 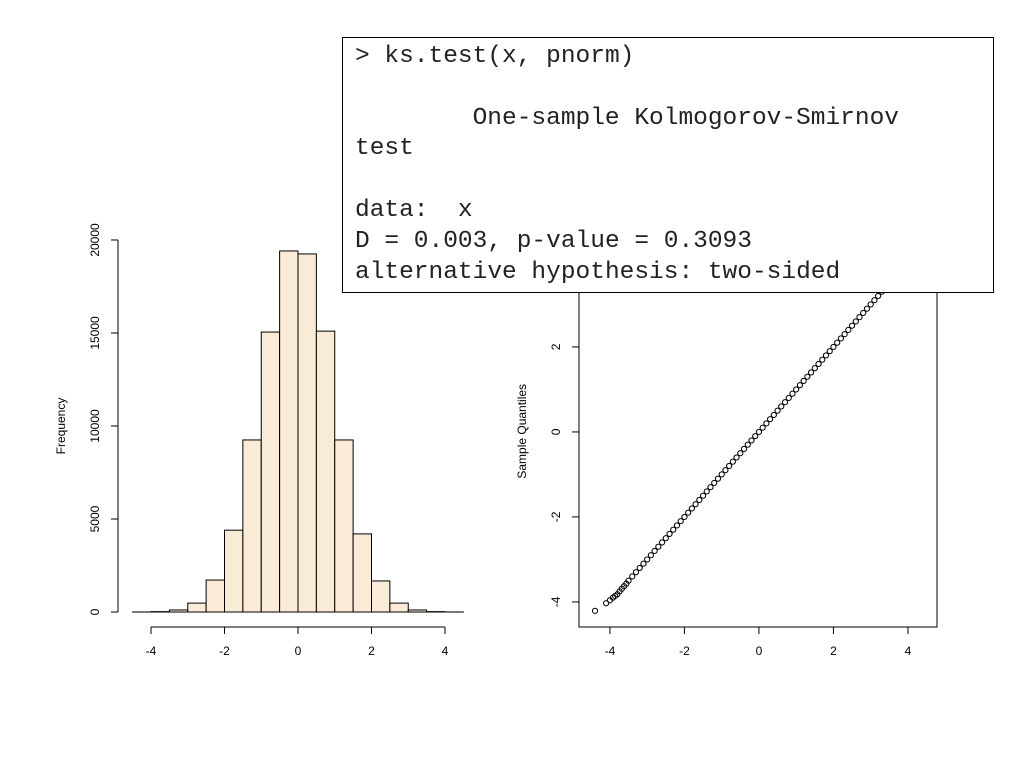 What do you see at coordinates (522, 431) in the screenshot?
I see `y-axis-title: Sample Quantiles` at bounding box center [522, 431].